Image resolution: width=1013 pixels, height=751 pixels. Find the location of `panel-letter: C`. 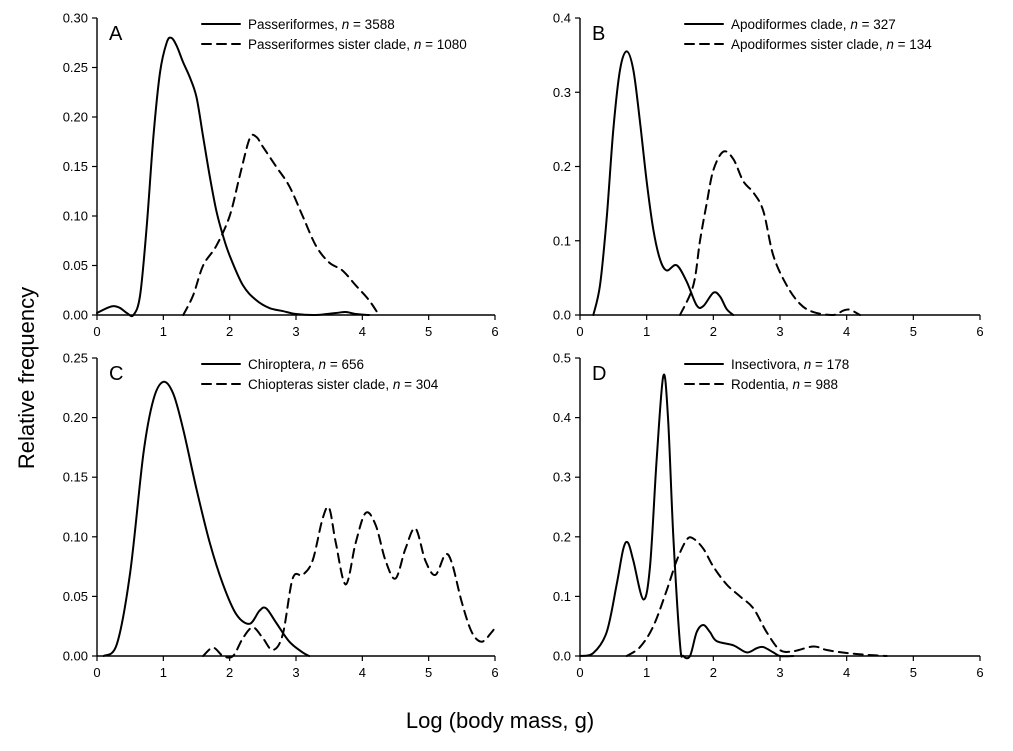

panel-letter: C is located at coordinates (116, 374).